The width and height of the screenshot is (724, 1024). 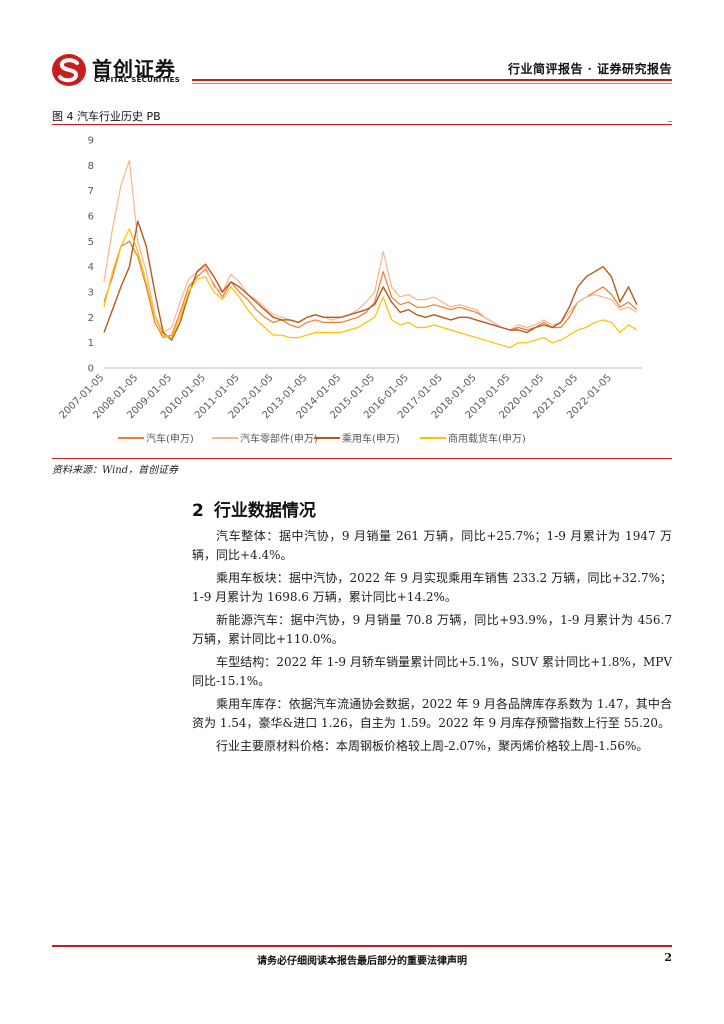 I want to click on chart-series, so click(x=370, y=254).